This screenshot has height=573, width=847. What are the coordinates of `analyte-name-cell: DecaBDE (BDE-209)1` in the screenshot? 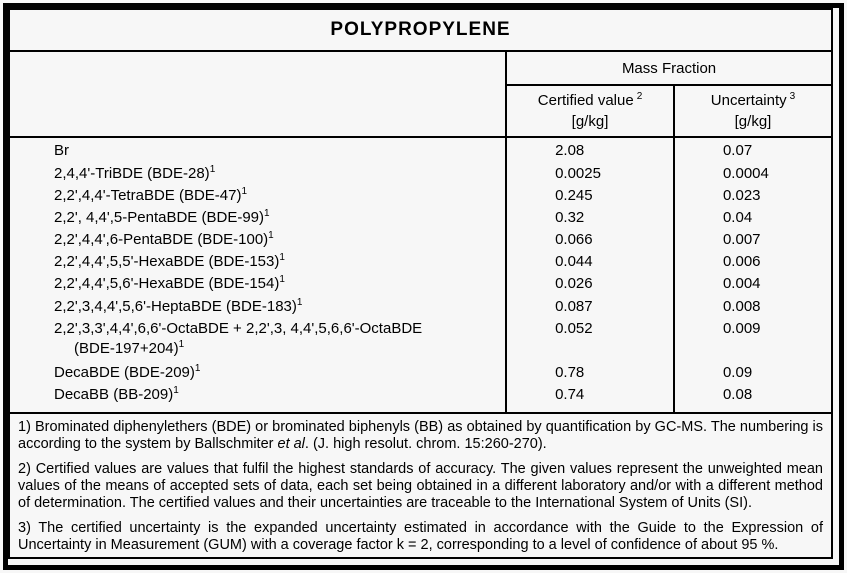 It's located at (257, 374).